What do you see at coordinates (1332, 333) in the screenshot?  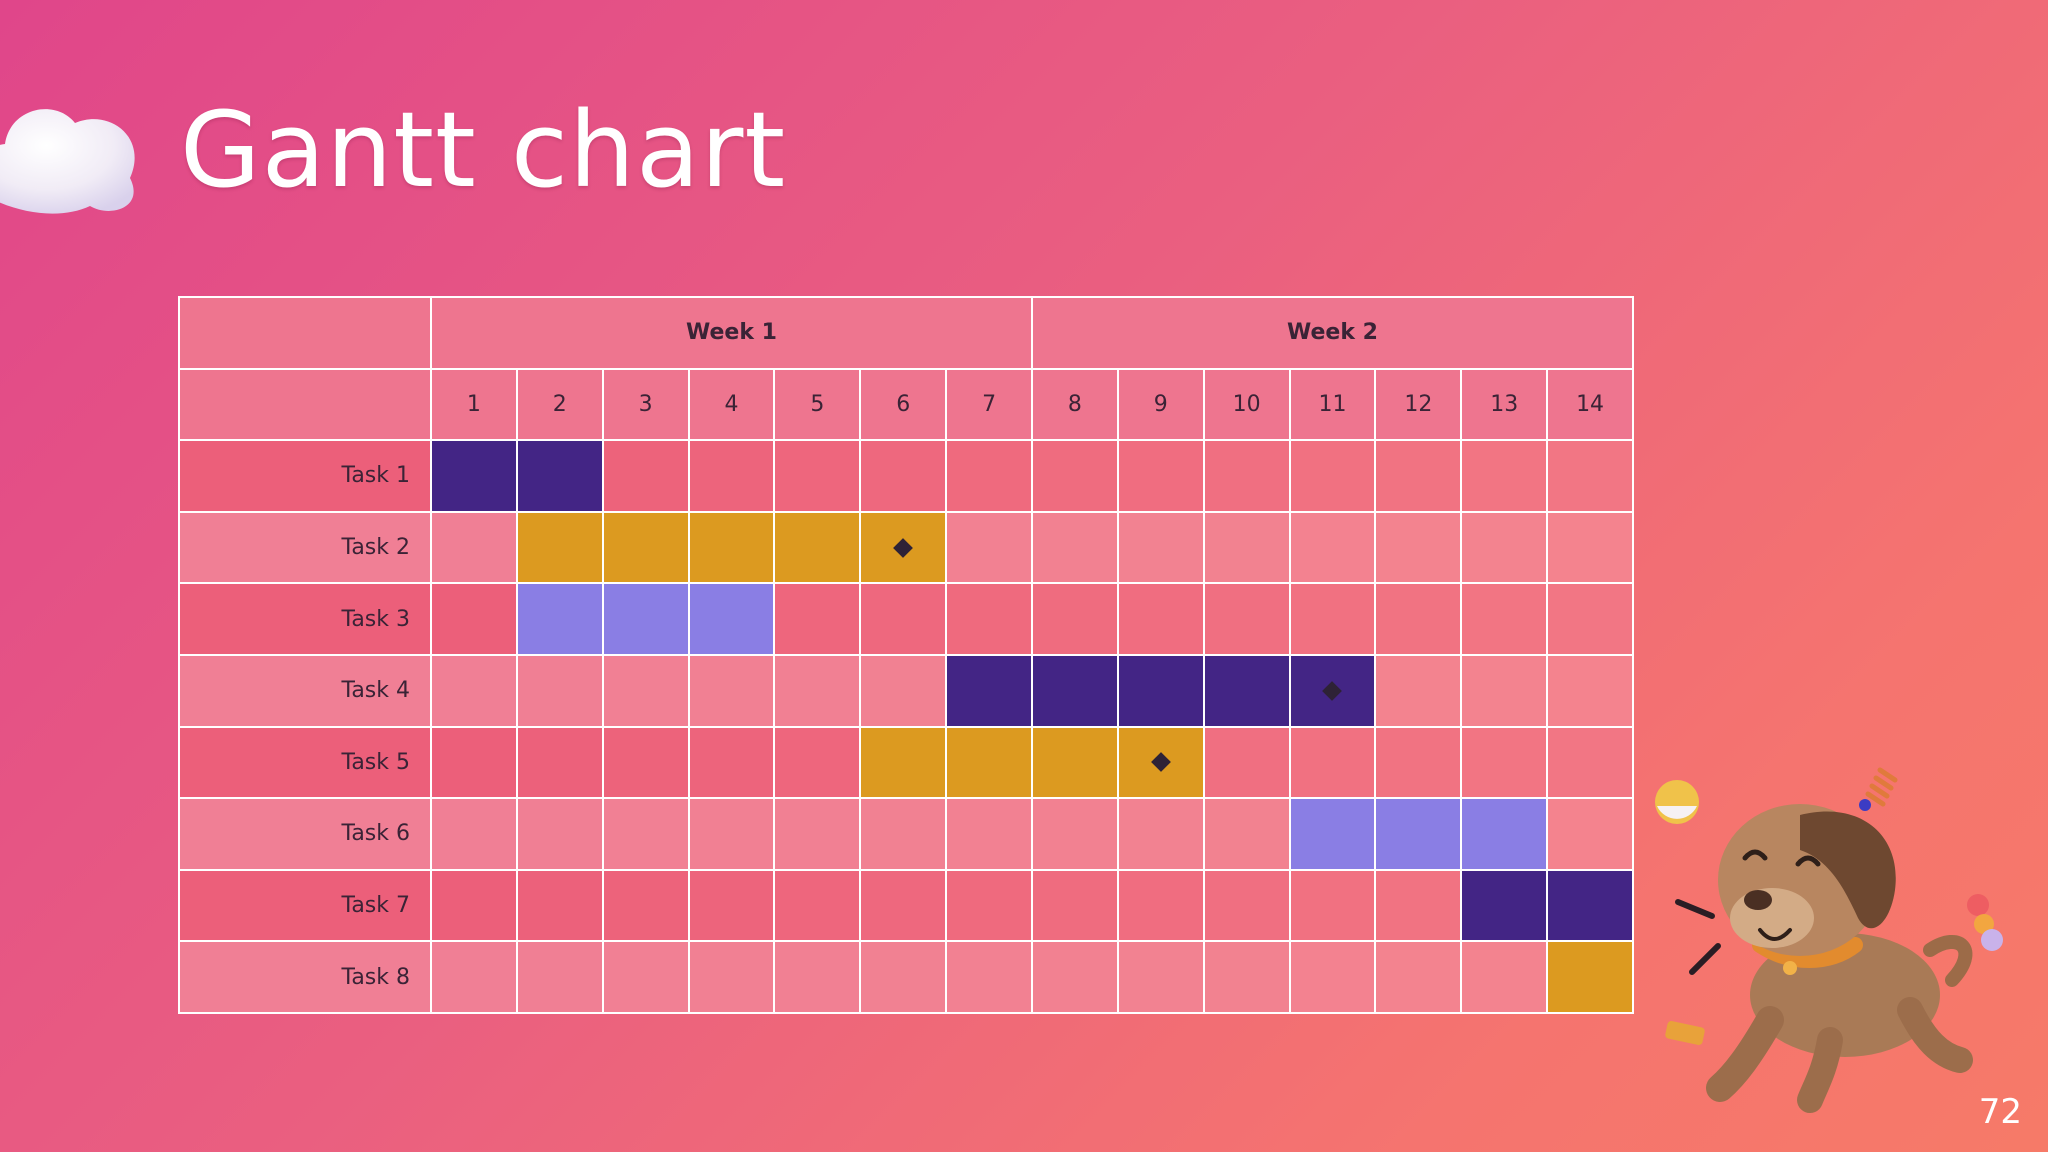 I see `week-header: Week 2` at bounding box center [1332, 333].